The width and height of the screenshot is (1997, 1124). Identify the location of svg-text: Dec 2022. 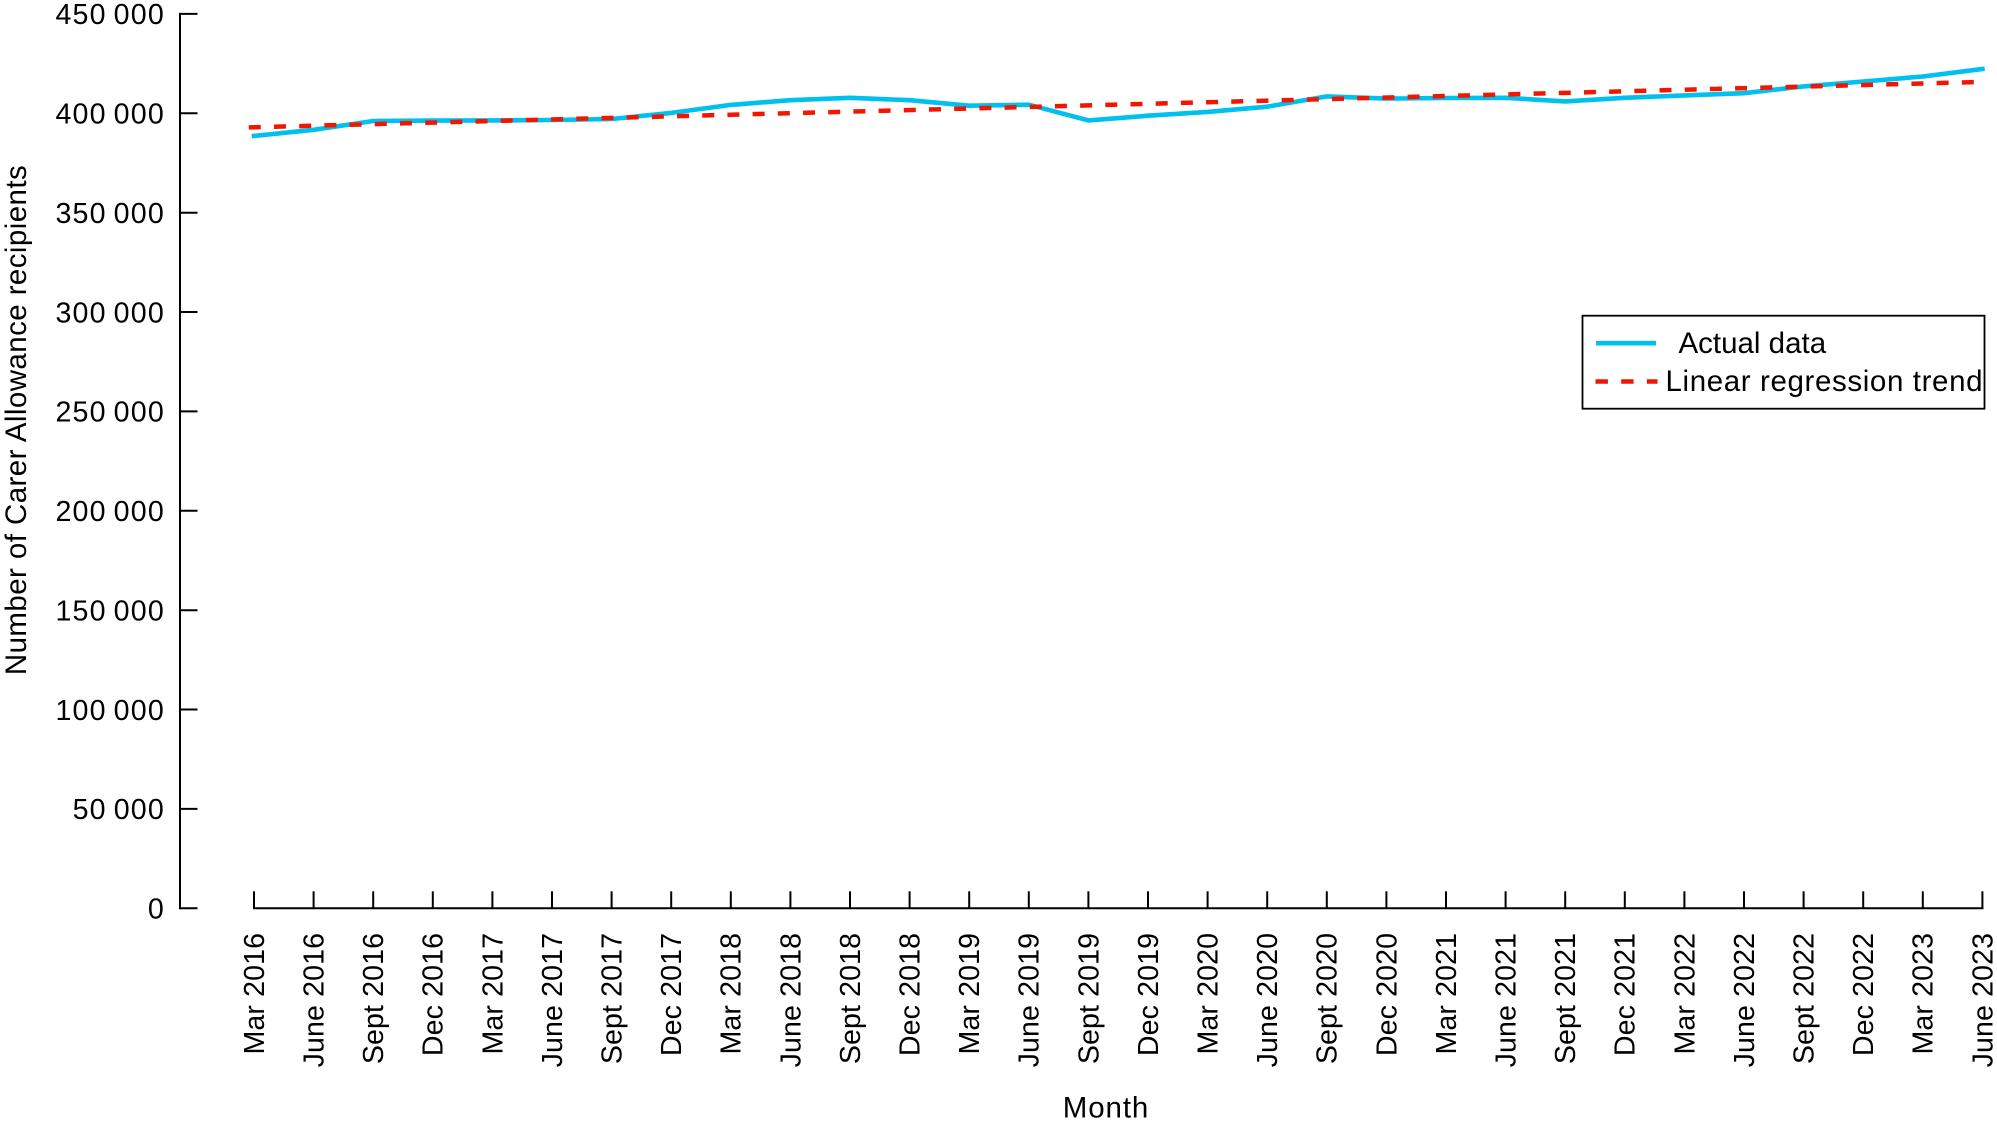
(1864, 994).